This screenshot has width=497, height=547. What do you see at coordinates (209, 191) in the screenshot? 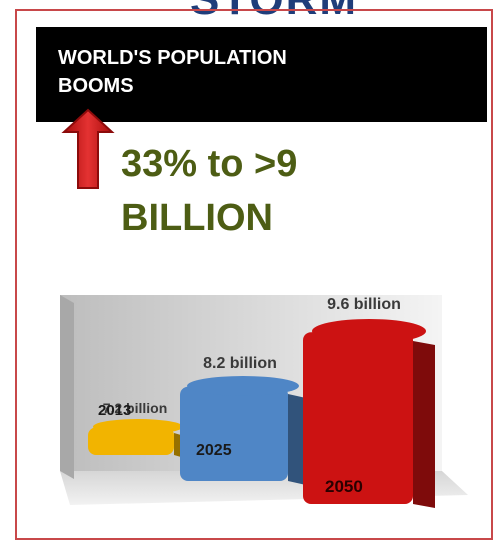
I see `growth-stat: 33% to >9 BILLION` at bounding box center [209, 191].